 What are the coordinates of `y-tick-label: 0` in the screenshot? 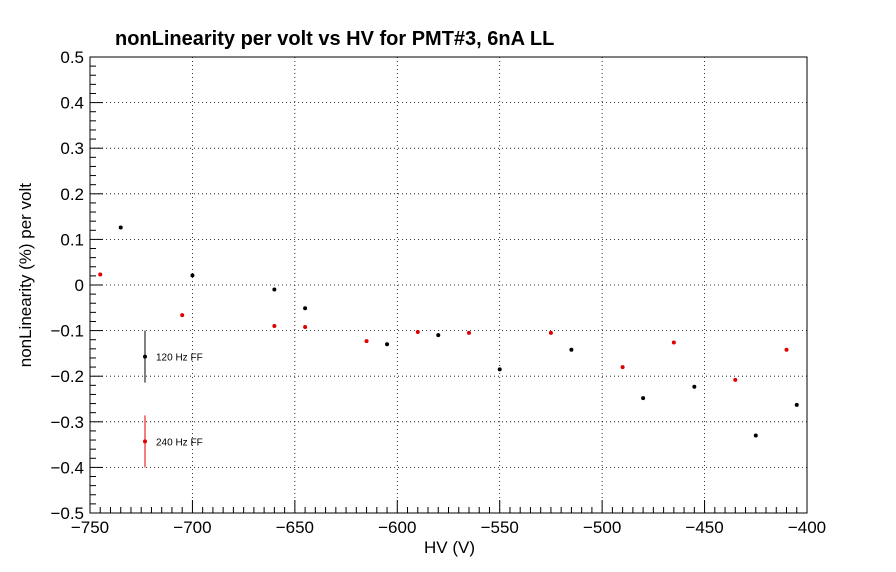 It's located at (79, 285).